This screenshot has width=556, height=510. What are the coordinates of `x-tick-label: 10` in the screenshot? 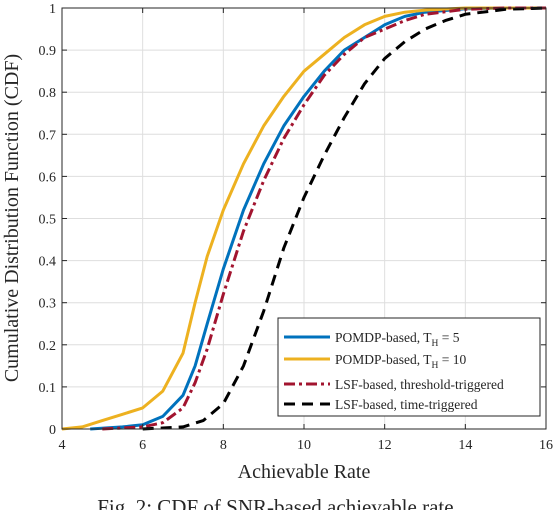 It's located at (304, 445).